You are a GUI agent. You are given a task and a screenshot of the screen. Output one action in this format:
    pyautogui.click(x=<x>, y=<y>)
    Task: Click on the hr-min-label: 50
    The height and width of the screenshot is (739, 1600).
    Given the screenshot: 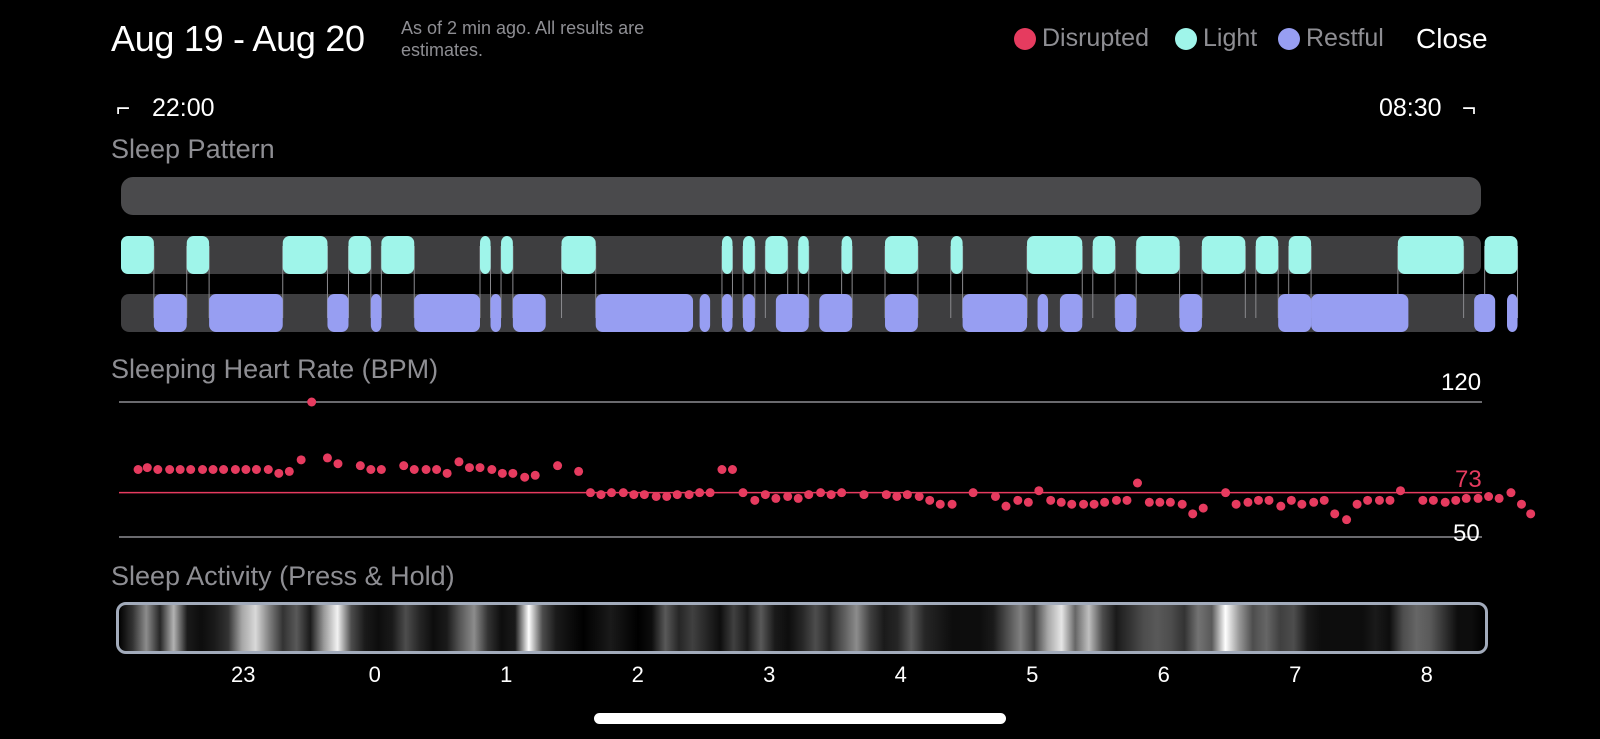 What is the action you would take?
    pyautogui.click(x=1466, y=533)
    